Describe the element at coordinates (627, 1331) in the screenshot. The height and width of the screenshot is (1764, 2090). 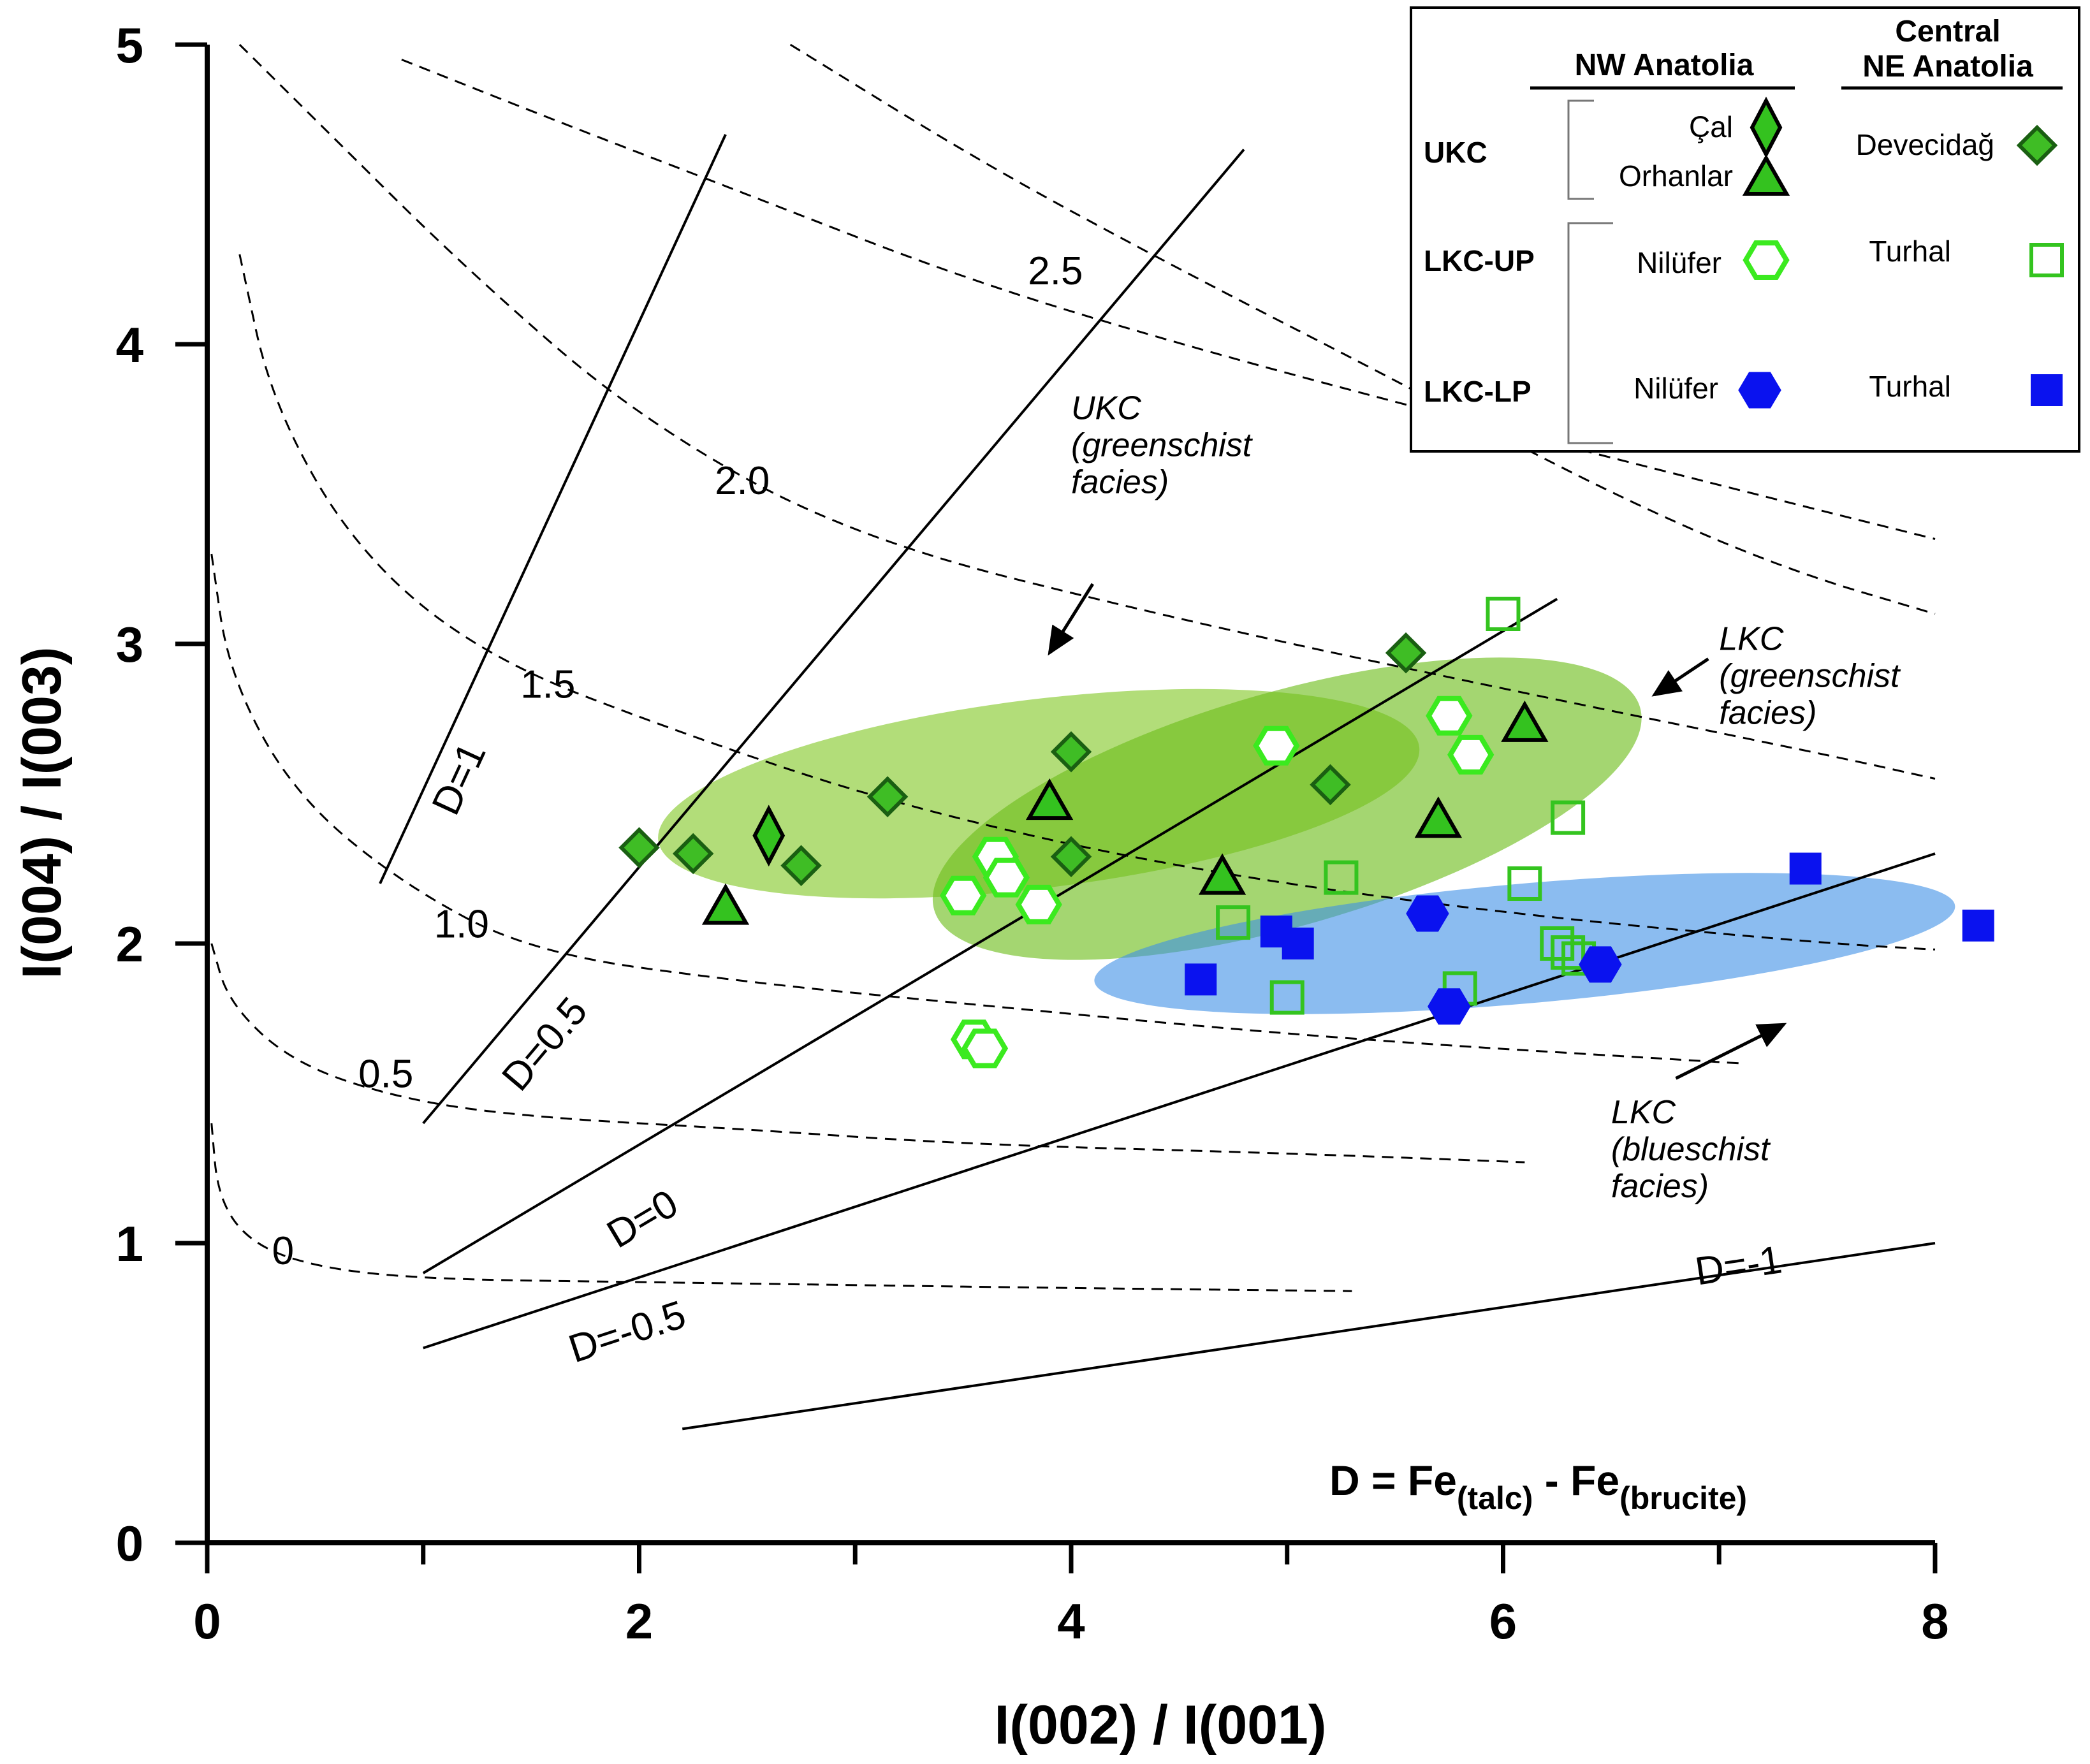
I see `d-line-label-3: D=-0.5` at that location.